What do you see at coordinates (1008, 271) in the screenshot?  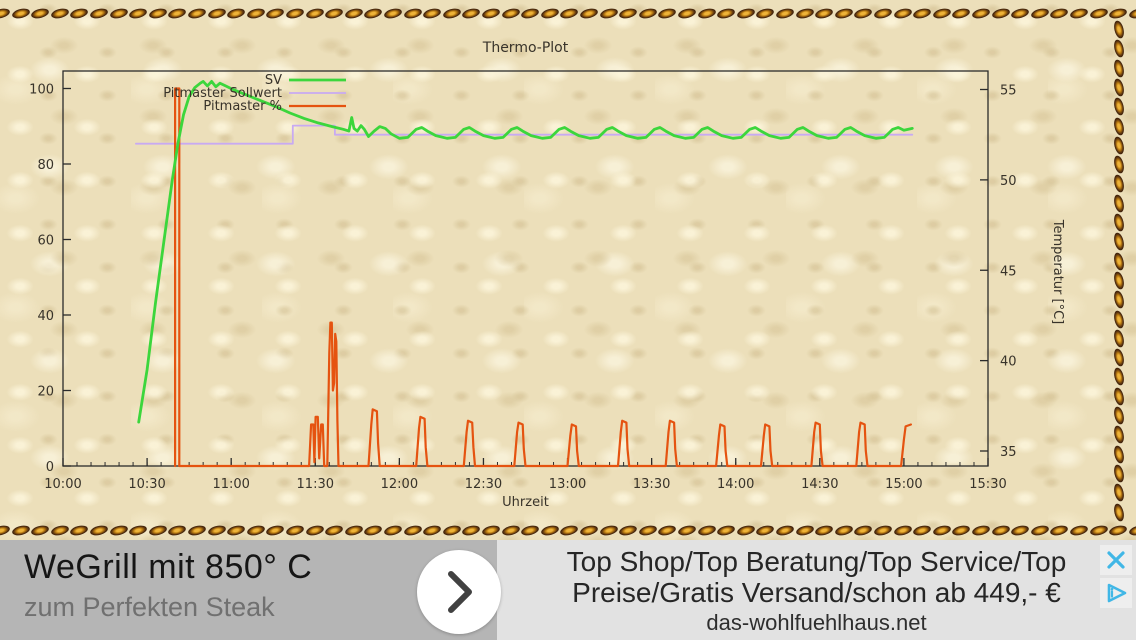 I see `y-right-tick-label: 45` at bounding box center [1008, 271].